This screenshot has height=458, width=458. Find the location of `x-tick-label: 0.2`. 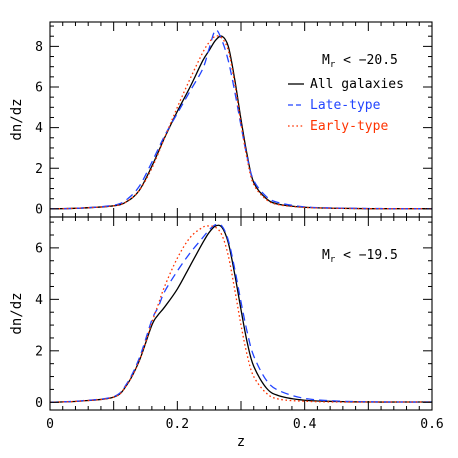

x-tick-label: 0.2 is located at coordinates (177, 424).